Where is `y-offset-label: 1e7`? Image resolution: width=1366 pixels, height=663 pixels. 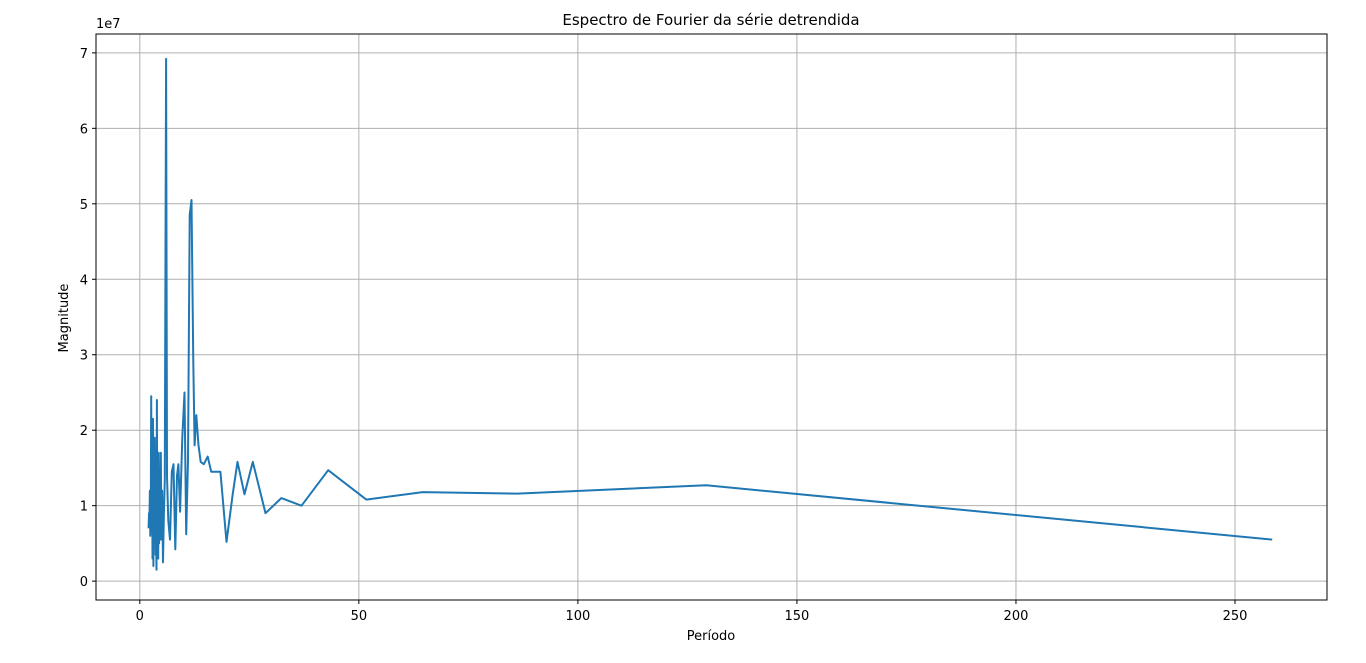
y-offset-label: 1e7 is located at coordinates (108, 24).